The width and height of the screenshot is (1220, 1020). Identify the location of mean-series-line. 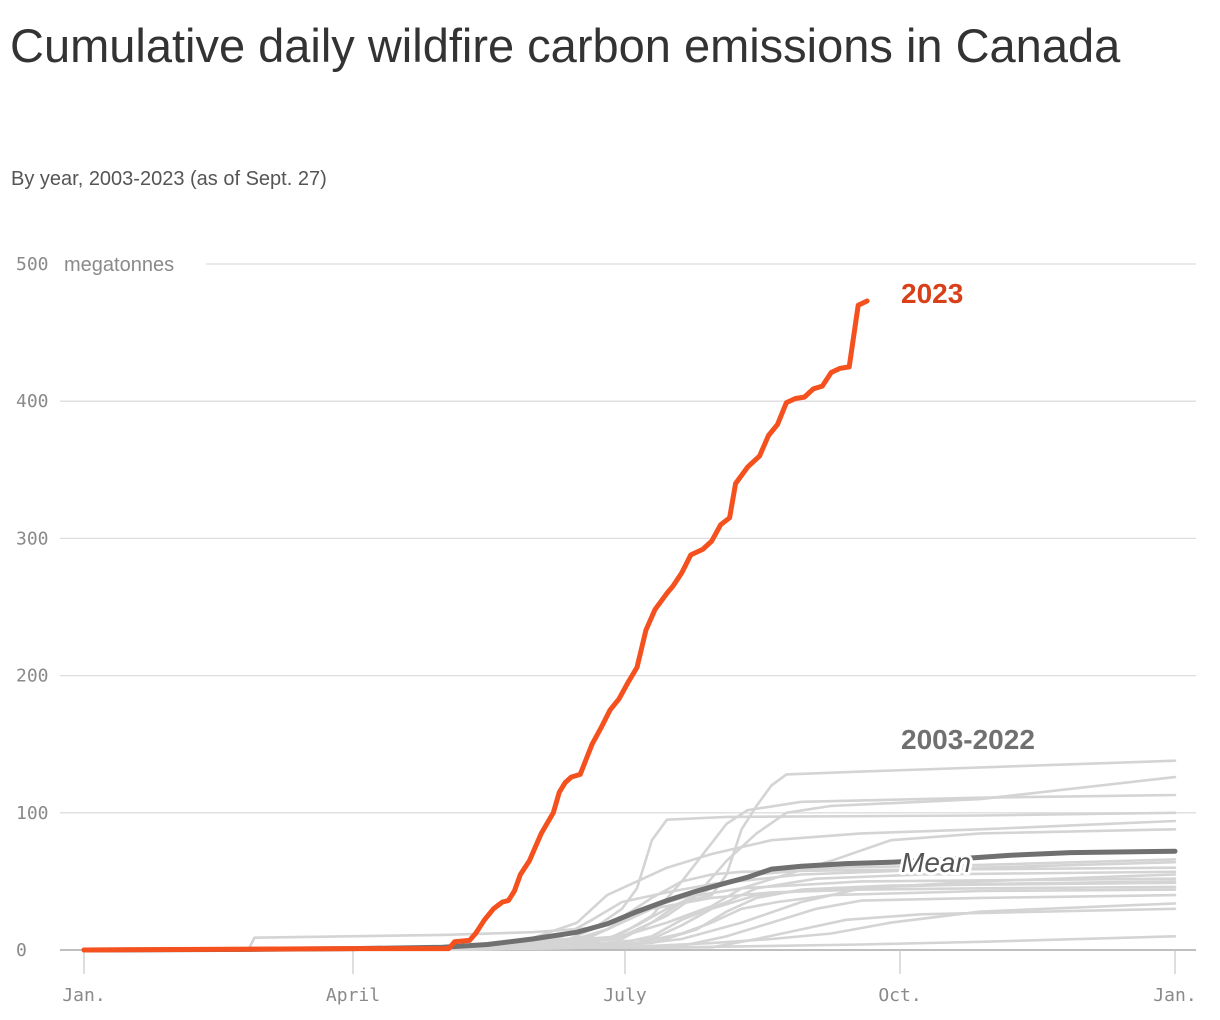
(629, 900).